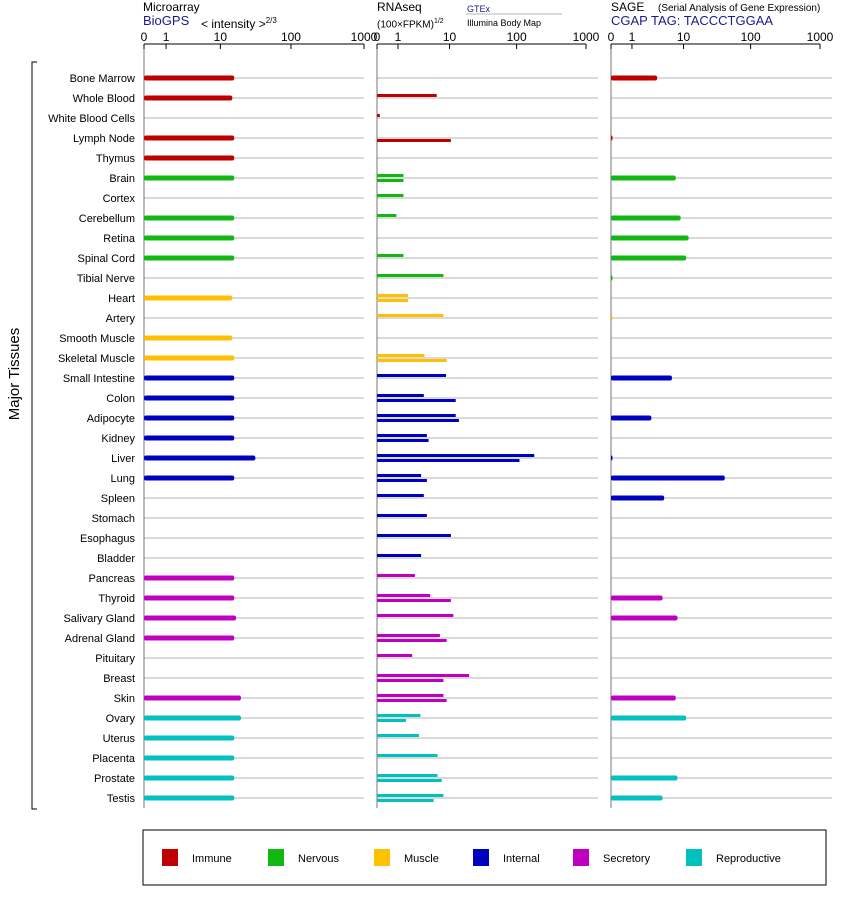  I want to click on tissue-label: Liver, so click(123, 459).